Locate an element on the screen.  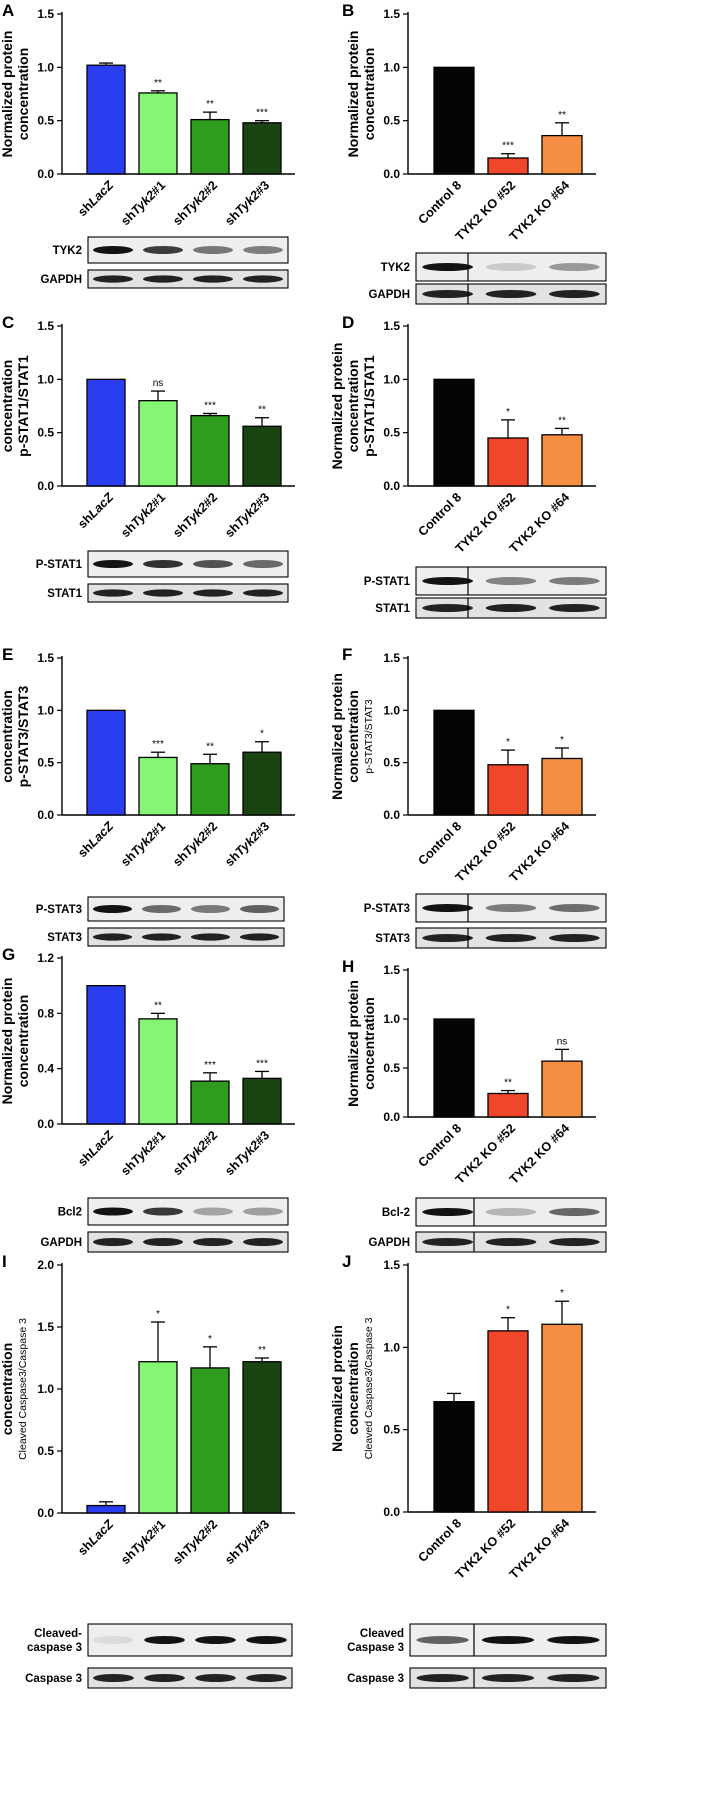
x-category-label: Control 8 is located at coordinates (439, 1540).